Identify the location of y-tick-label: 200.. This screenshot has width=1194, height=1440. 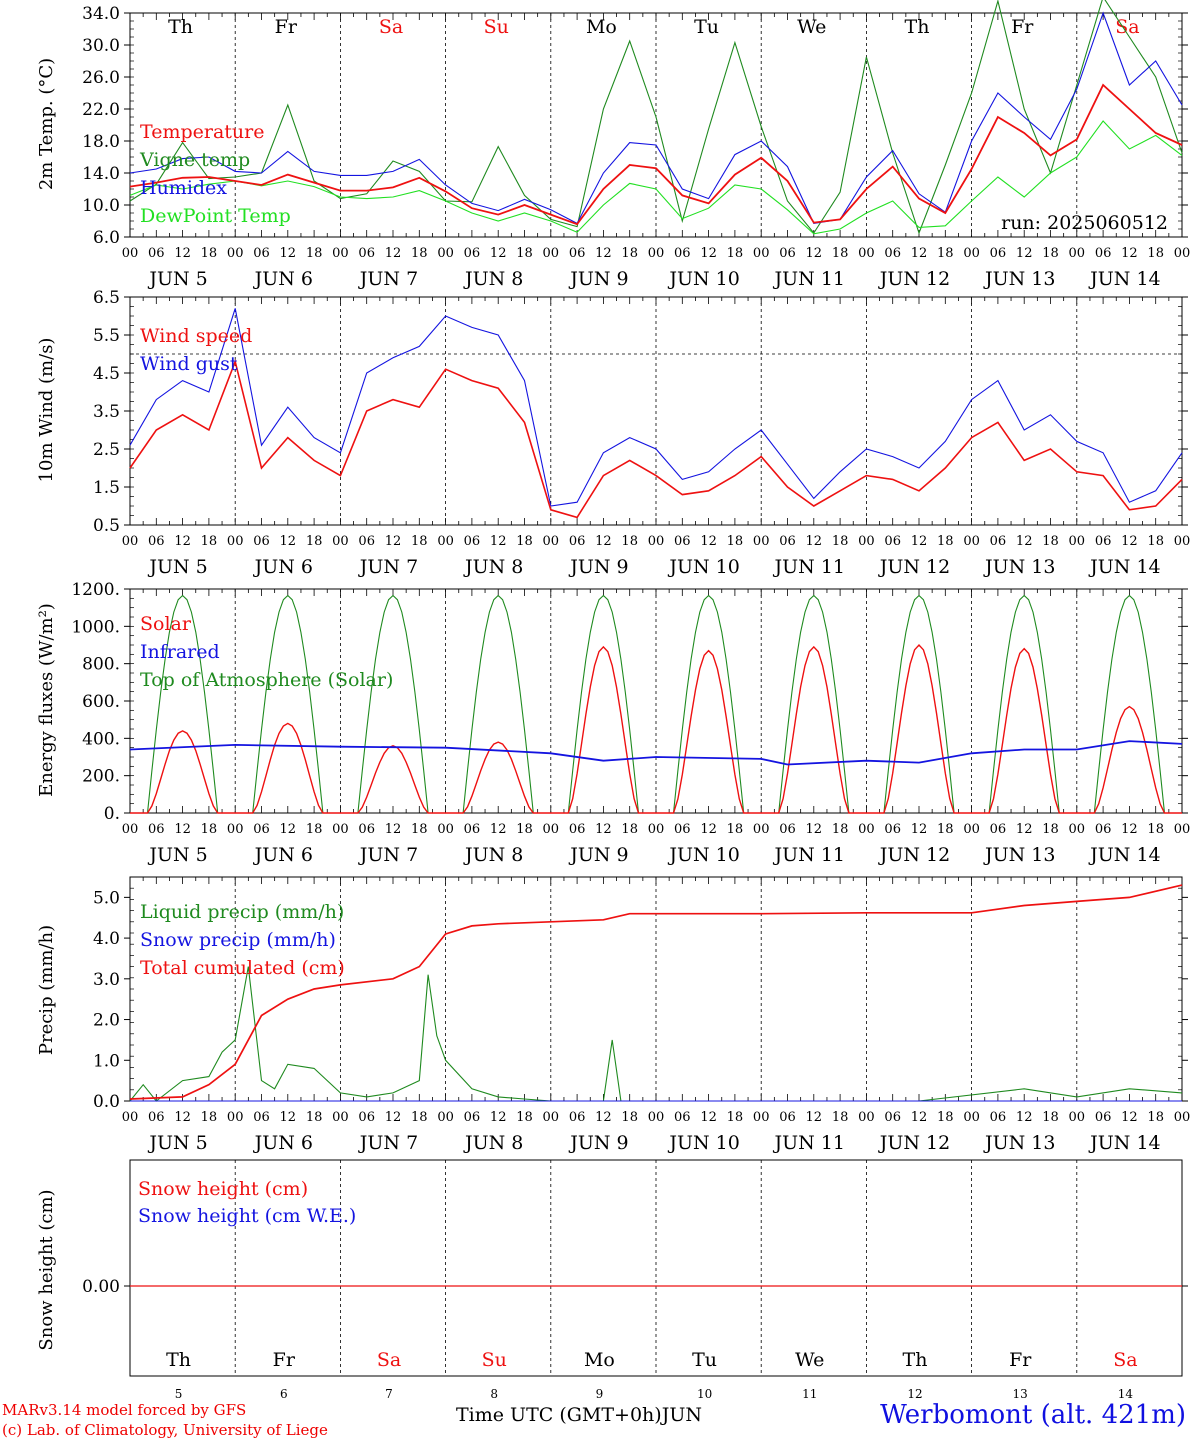
(101, 777).